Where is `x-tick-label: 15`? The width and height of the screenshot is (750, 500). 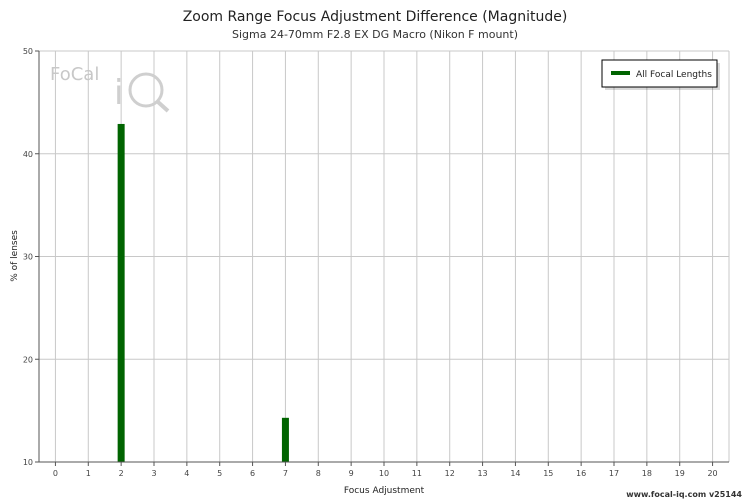 x-tick-label: 15 is located at coordinates (548, 473).